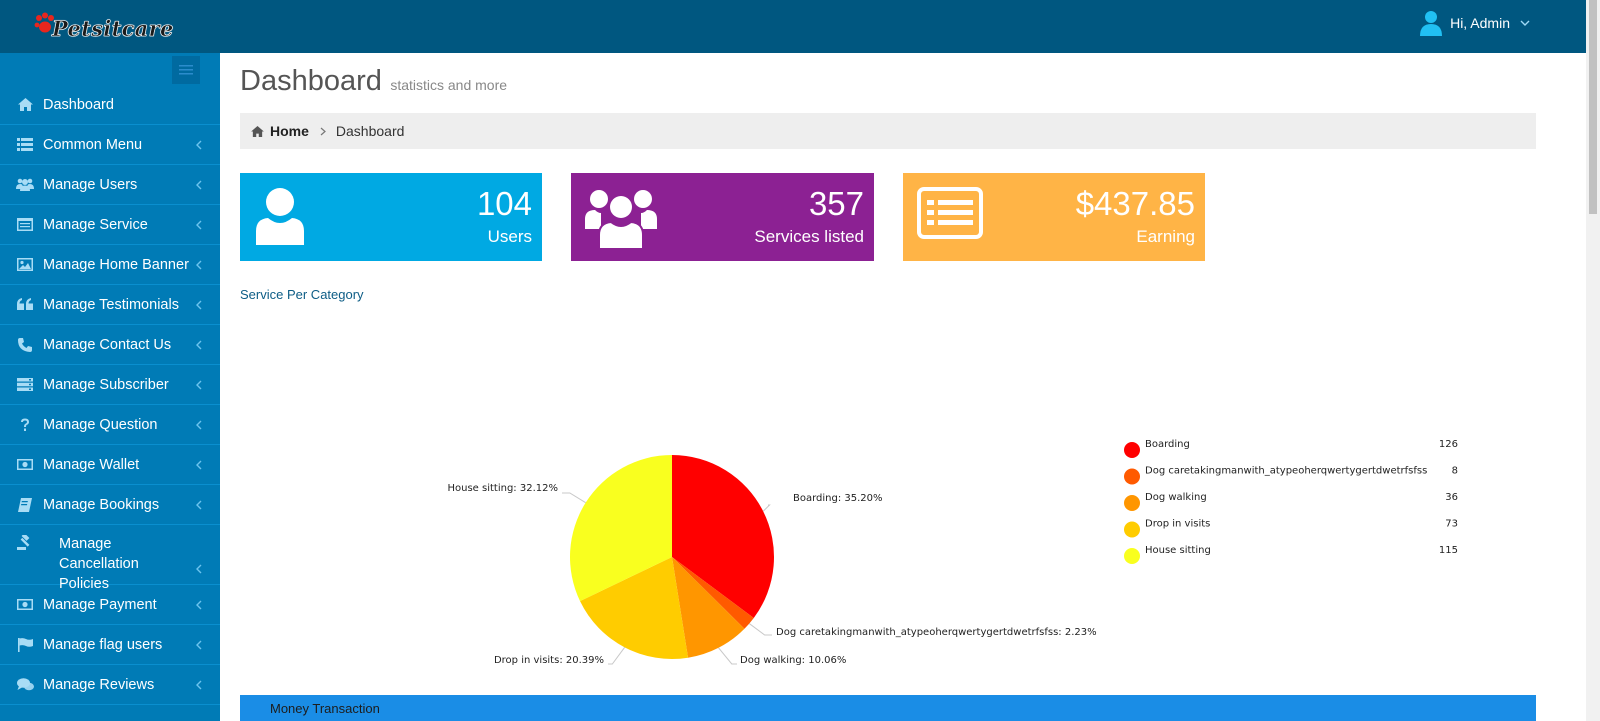 The width and height of the screenshot is (1600, 721). Describe the element at coordinates (302, 294) in the screenshot. I see `service-per-category-title: Service Per Category` at that location.